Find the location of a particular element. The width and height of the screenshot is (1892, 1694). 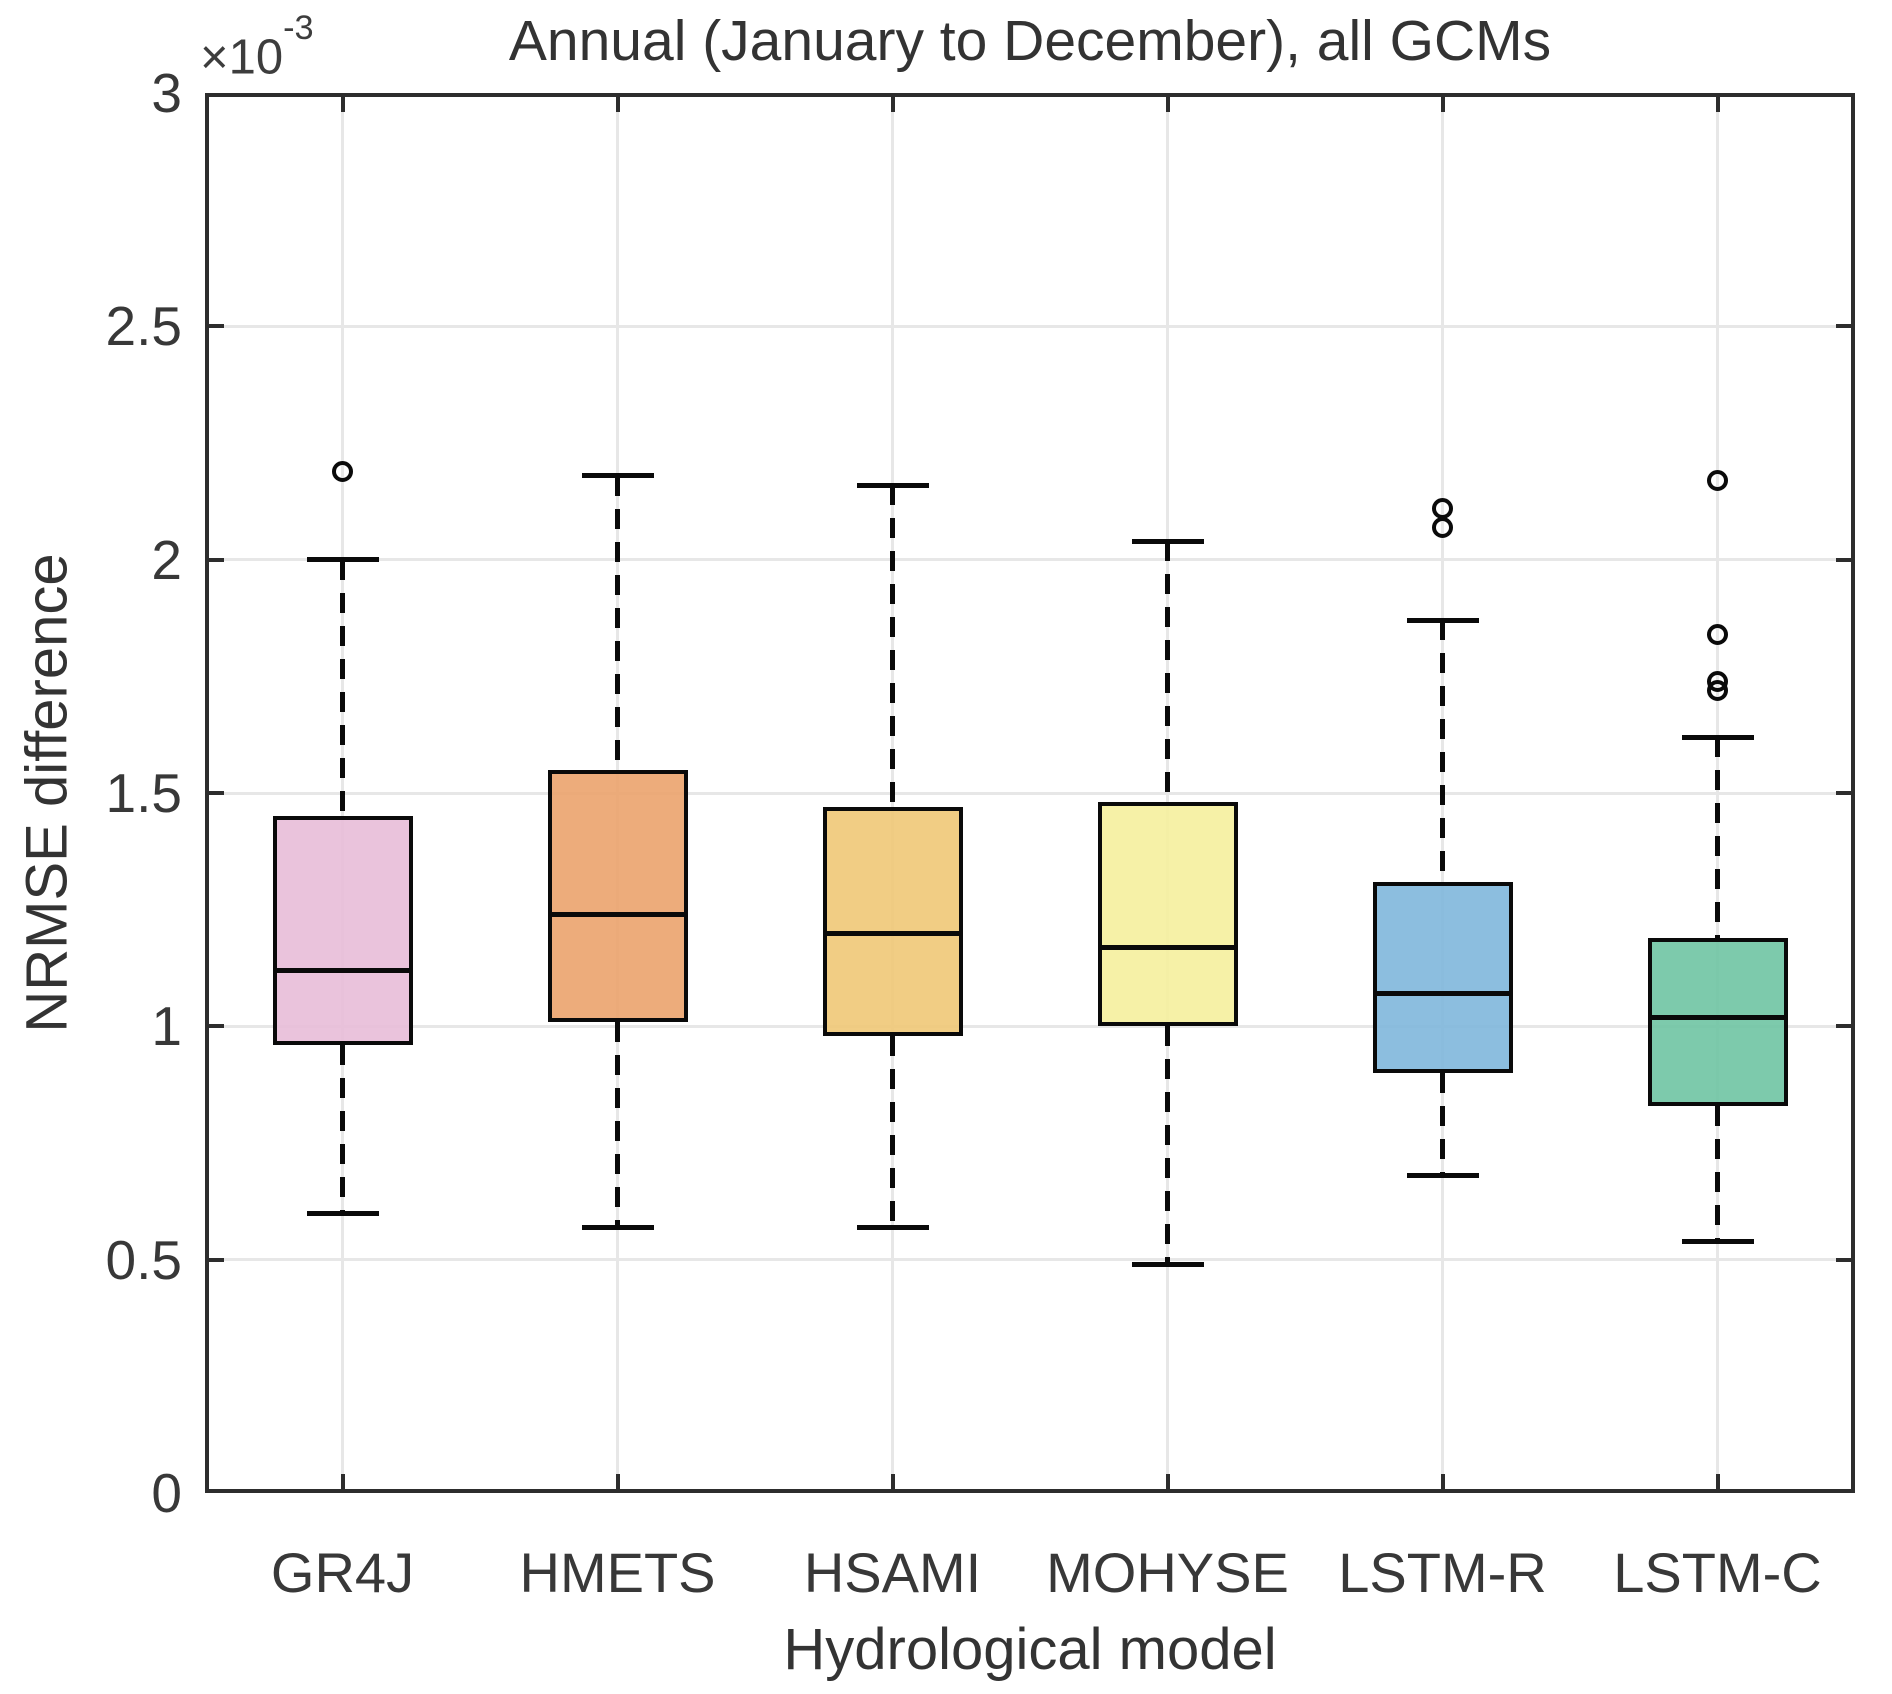

y-tick-label: 1.5 is located at coordinates (143, 793).